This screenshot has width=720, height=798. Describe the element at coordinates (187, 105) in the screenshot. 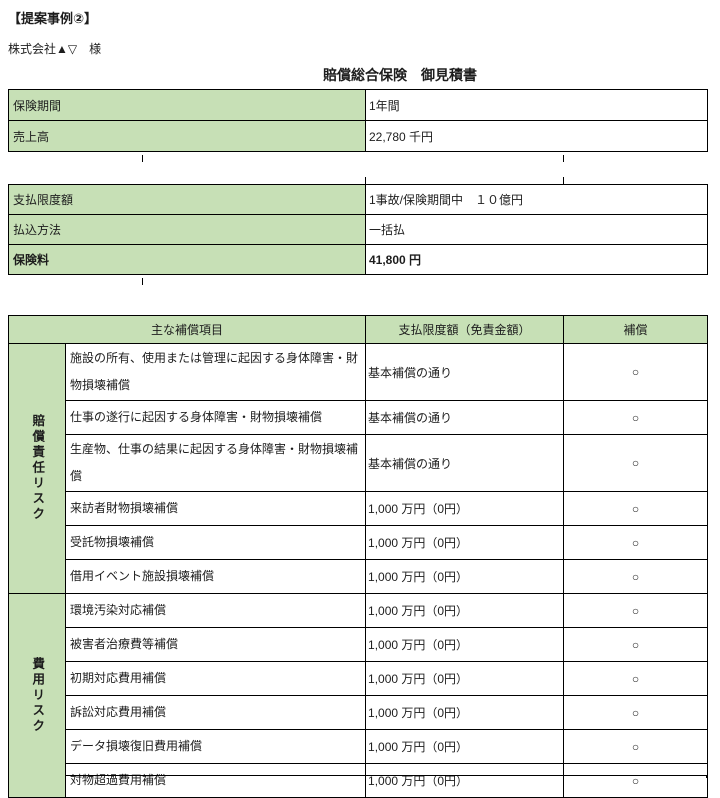

I see `summary-label: 保険期間` at that location.